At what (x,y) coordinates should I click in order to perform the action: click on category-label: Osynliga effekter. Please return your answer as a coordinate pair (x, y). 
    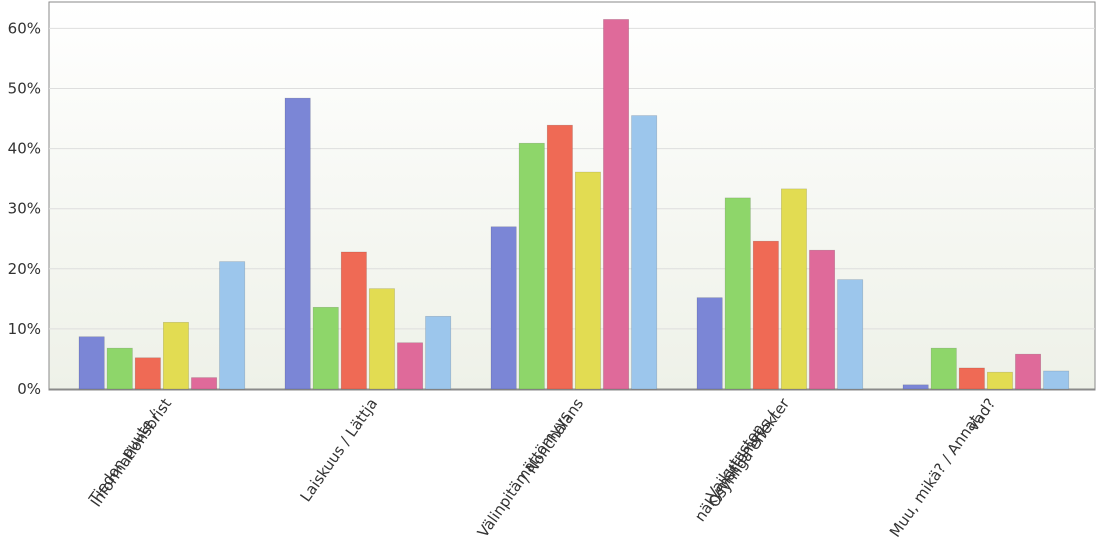
    Looking at the image, I should click on (749, 452).